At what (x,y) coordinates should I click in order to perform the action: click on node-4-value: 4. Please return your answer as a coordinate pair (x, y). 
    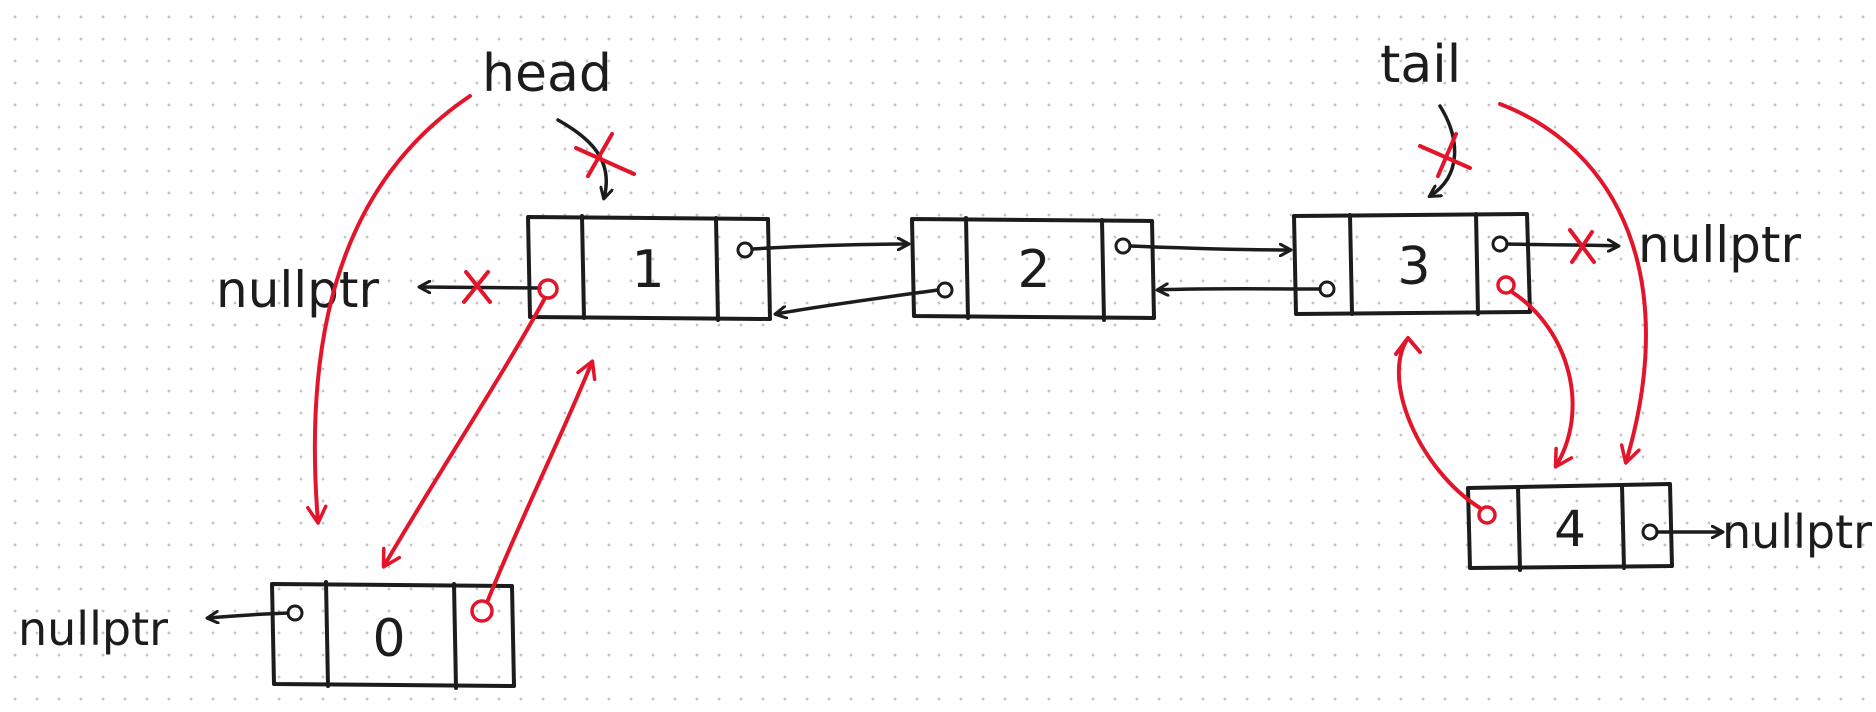
    Looking at the image, I should click on (1570, 529).